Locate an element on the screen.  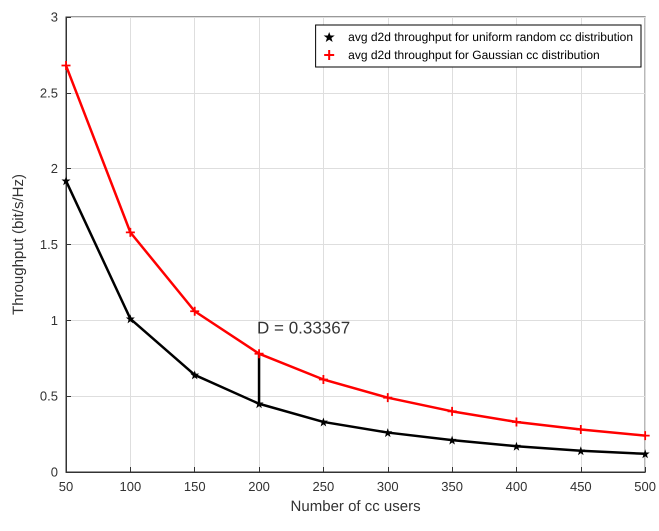
x-tick-label: 400 is located at coordinates (517, 486).